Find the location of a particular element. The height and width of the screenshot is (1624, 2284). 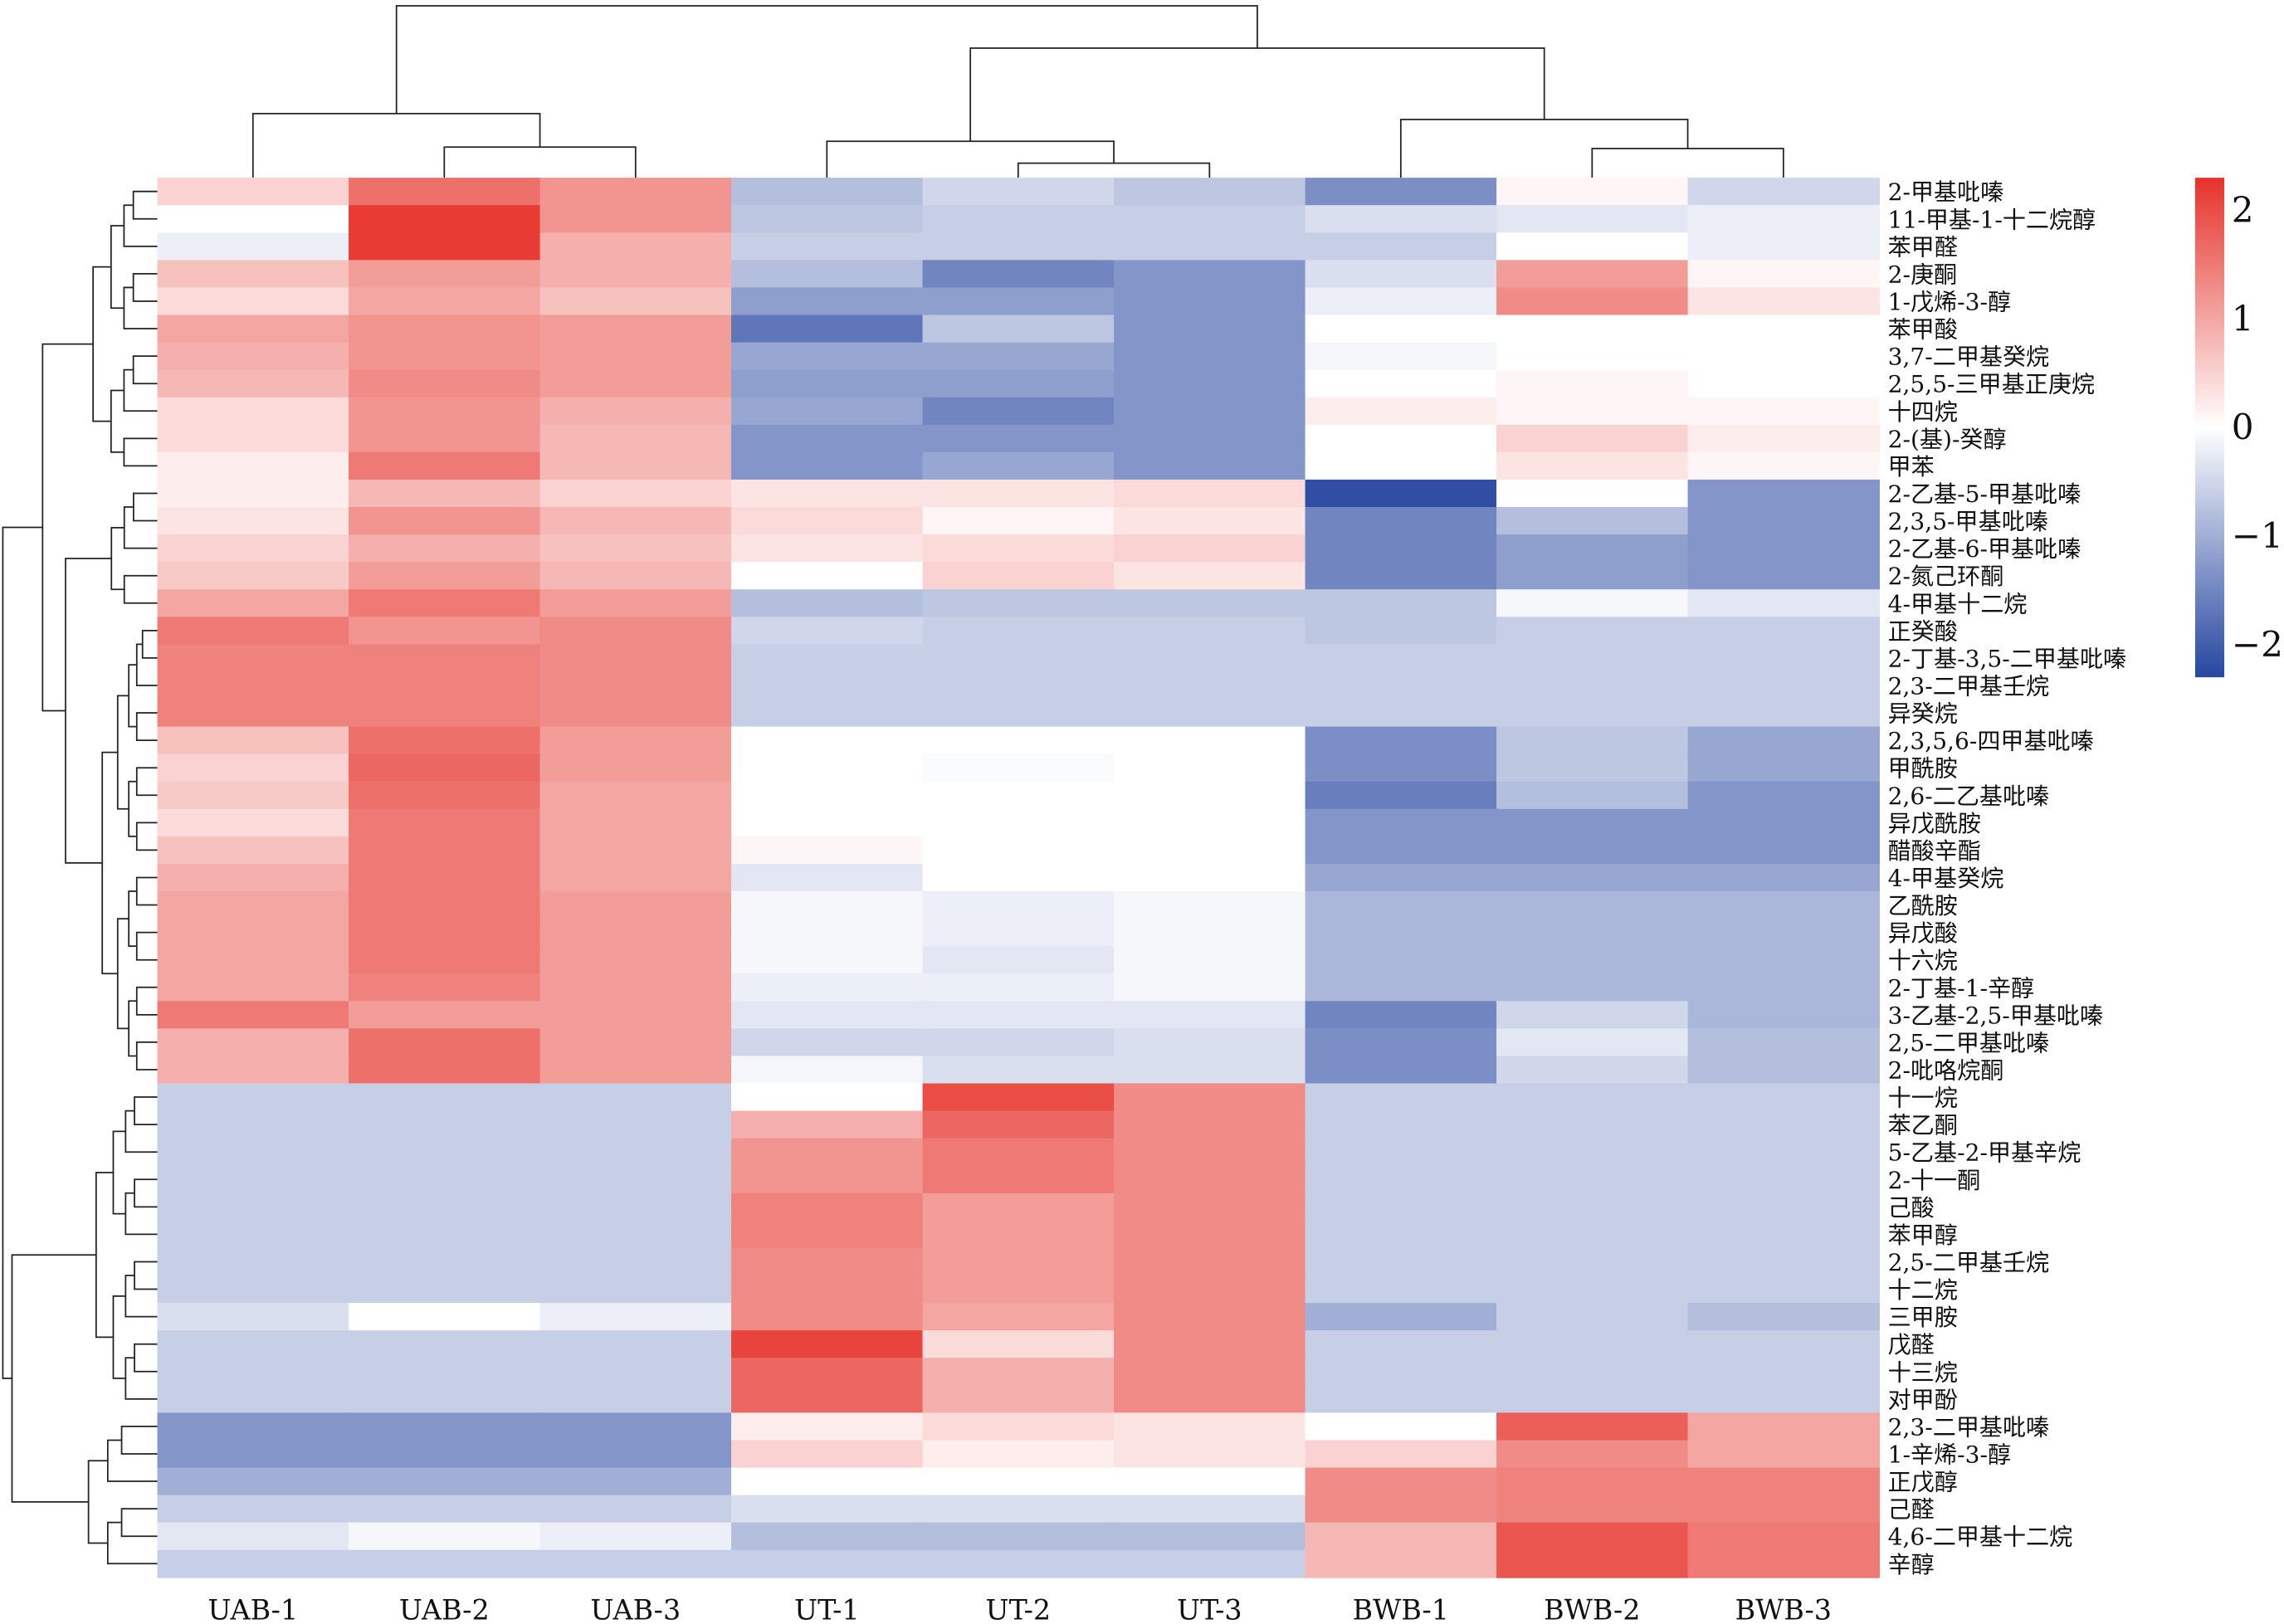

column-label: BWB-3 is located at coordinates (1783, 1609).